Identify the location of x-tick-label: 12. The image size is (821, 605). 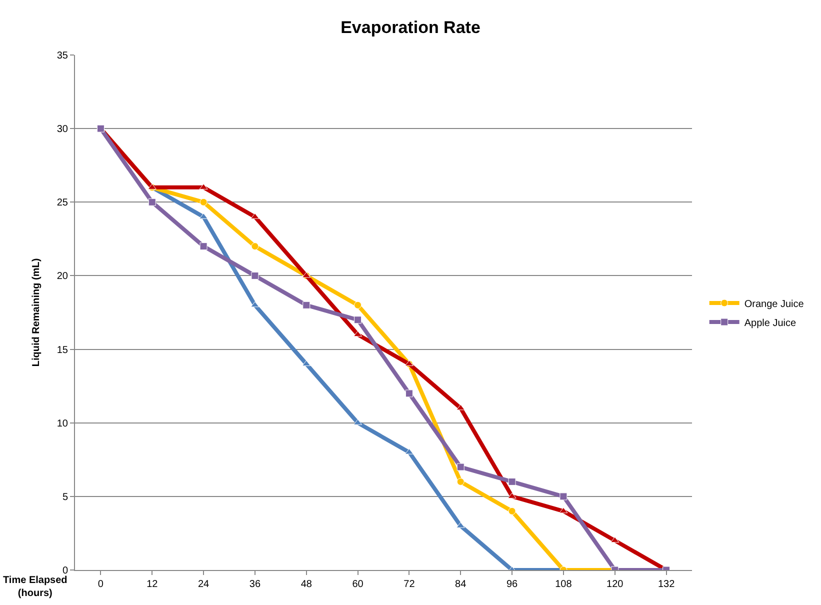
(152, 584).